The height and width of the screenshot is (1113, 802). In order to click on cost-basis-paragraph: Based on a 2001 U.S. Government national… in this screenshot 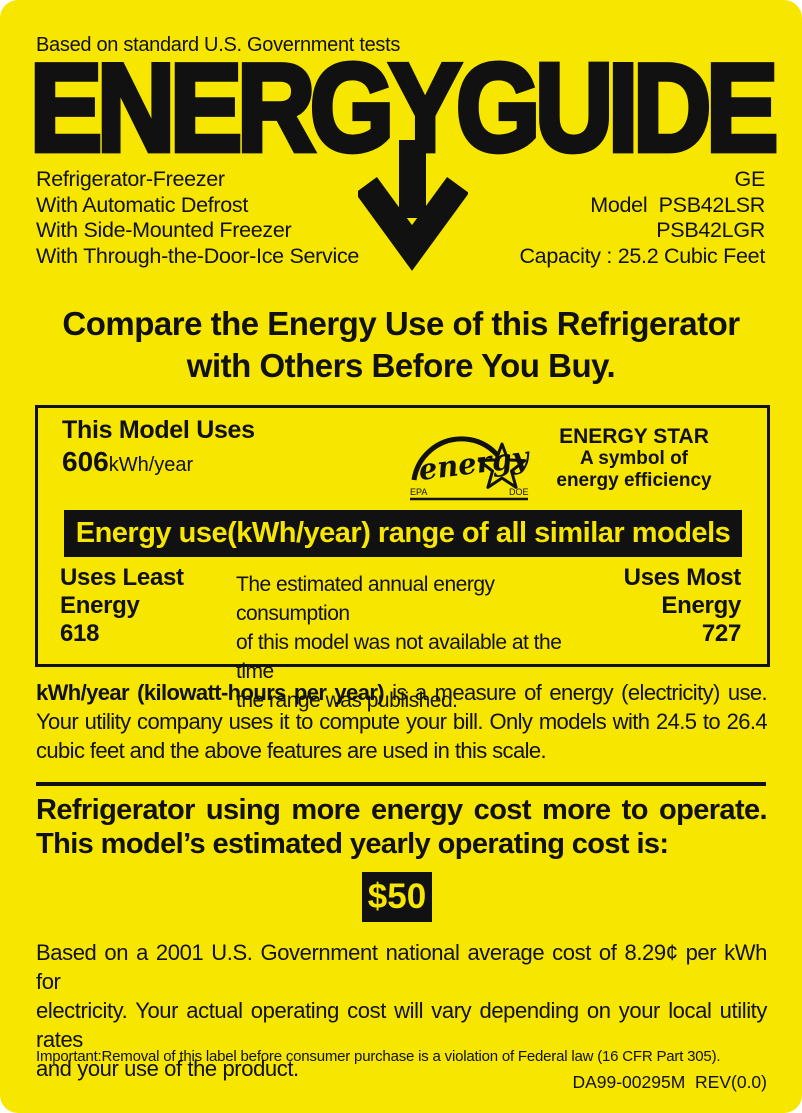, I will do `click(401, 1010)`.